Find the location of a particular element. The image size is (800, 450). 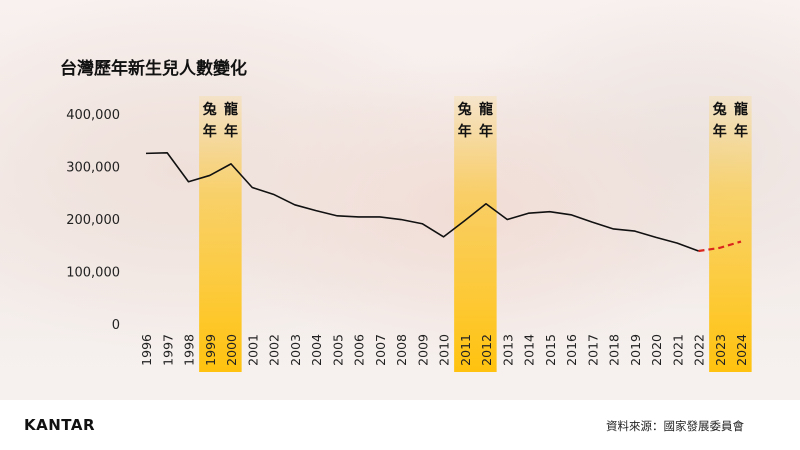

x-tick-label: 2011 is located at coordinates (465, 350).